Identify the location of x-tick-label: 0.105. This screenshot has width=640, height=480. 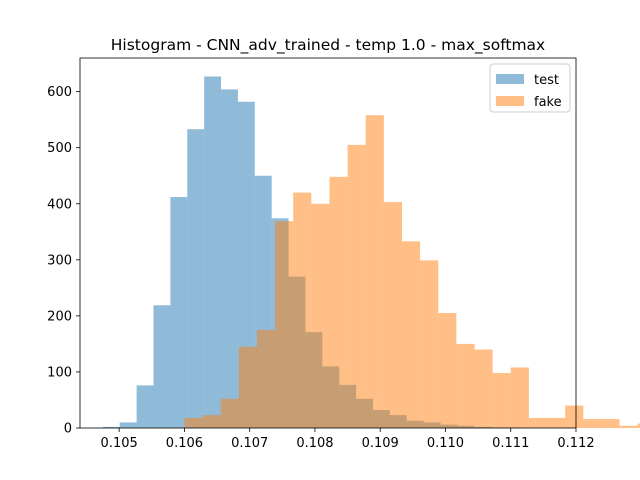
(119, 443).